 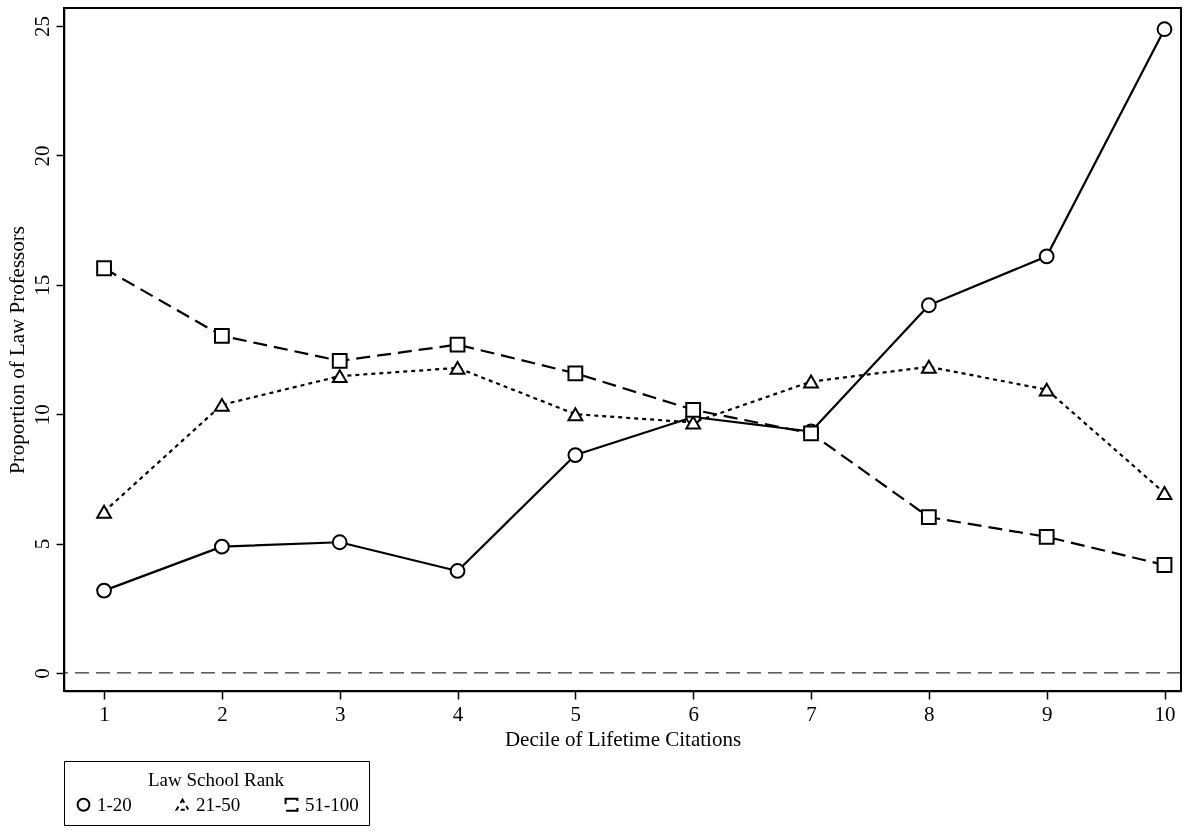 What do you see at coordinates (332, 804) in the screenshot?
I see `legend-label: 51-100` at bounding box center [332, 804].